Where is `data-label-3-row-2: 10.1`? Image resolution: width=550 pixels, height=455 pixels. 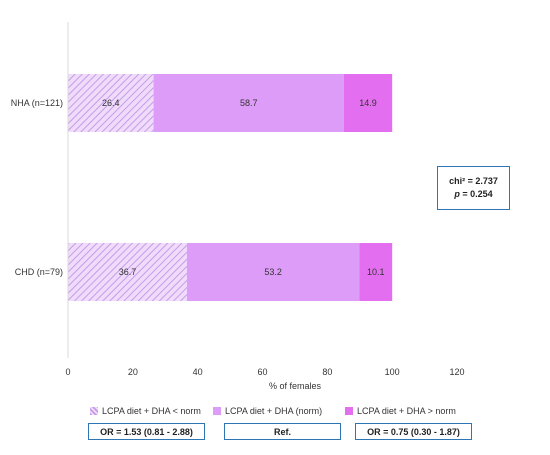
data-label-3-row-2: 10.1 is located at coordinates (376, 272).